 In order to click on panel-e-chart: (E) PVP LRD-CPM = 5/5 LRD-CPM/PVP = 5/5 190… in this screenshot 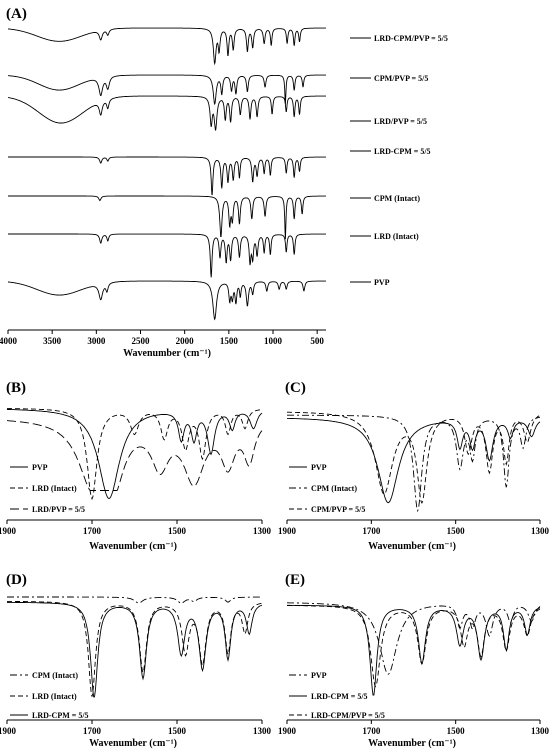, I will do `click(414, 660)`.